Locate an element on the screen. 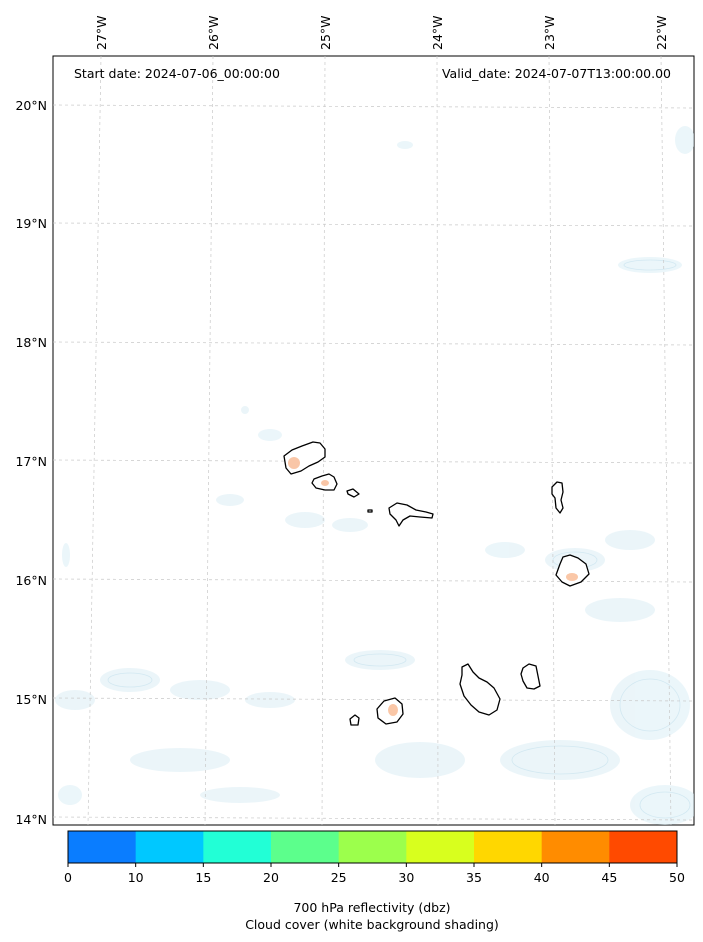 Image resolution: width=703 pixels, height=942 pixels. island-santa-luzia is located at coordinates (353, 493).